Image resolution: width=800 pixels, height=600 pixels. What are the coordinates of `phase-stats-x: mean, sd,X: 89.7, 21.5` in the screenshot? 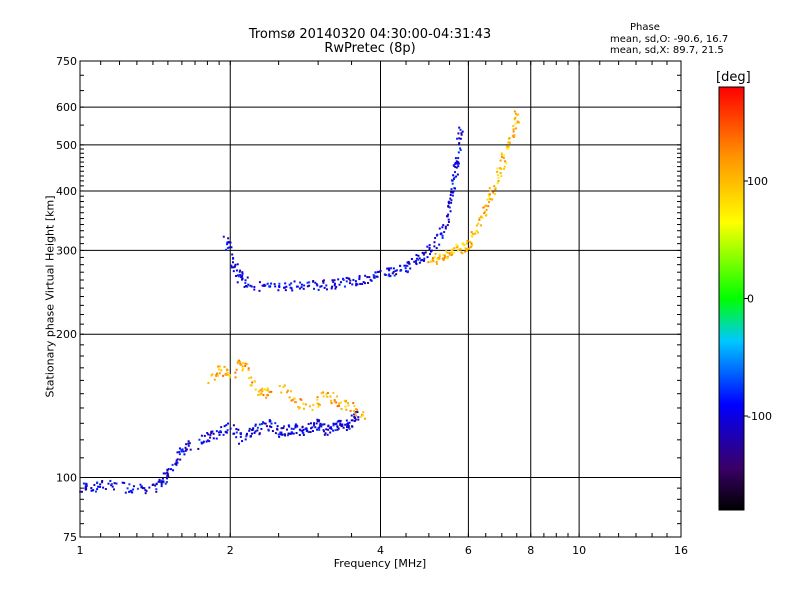 It's located at (667, 50).